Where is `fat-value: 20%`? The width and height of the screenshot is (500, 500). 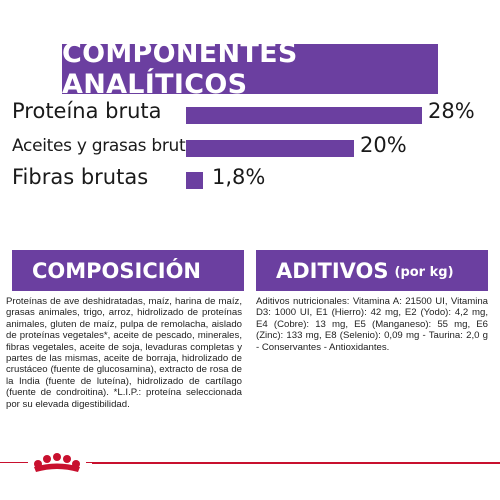 fat-value: 20% is located at coordinates (383, 145).